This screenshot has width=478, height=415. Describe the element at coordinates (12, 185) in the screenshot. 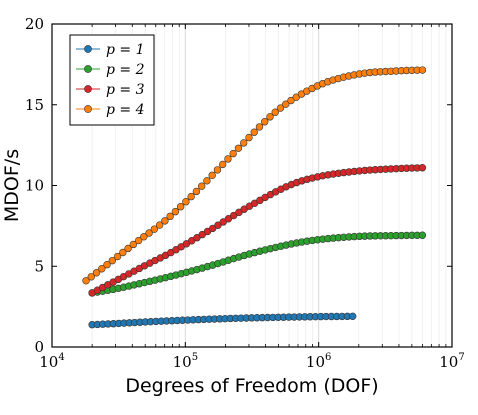

I see `y-axis-title: MDOF/s` at that location.